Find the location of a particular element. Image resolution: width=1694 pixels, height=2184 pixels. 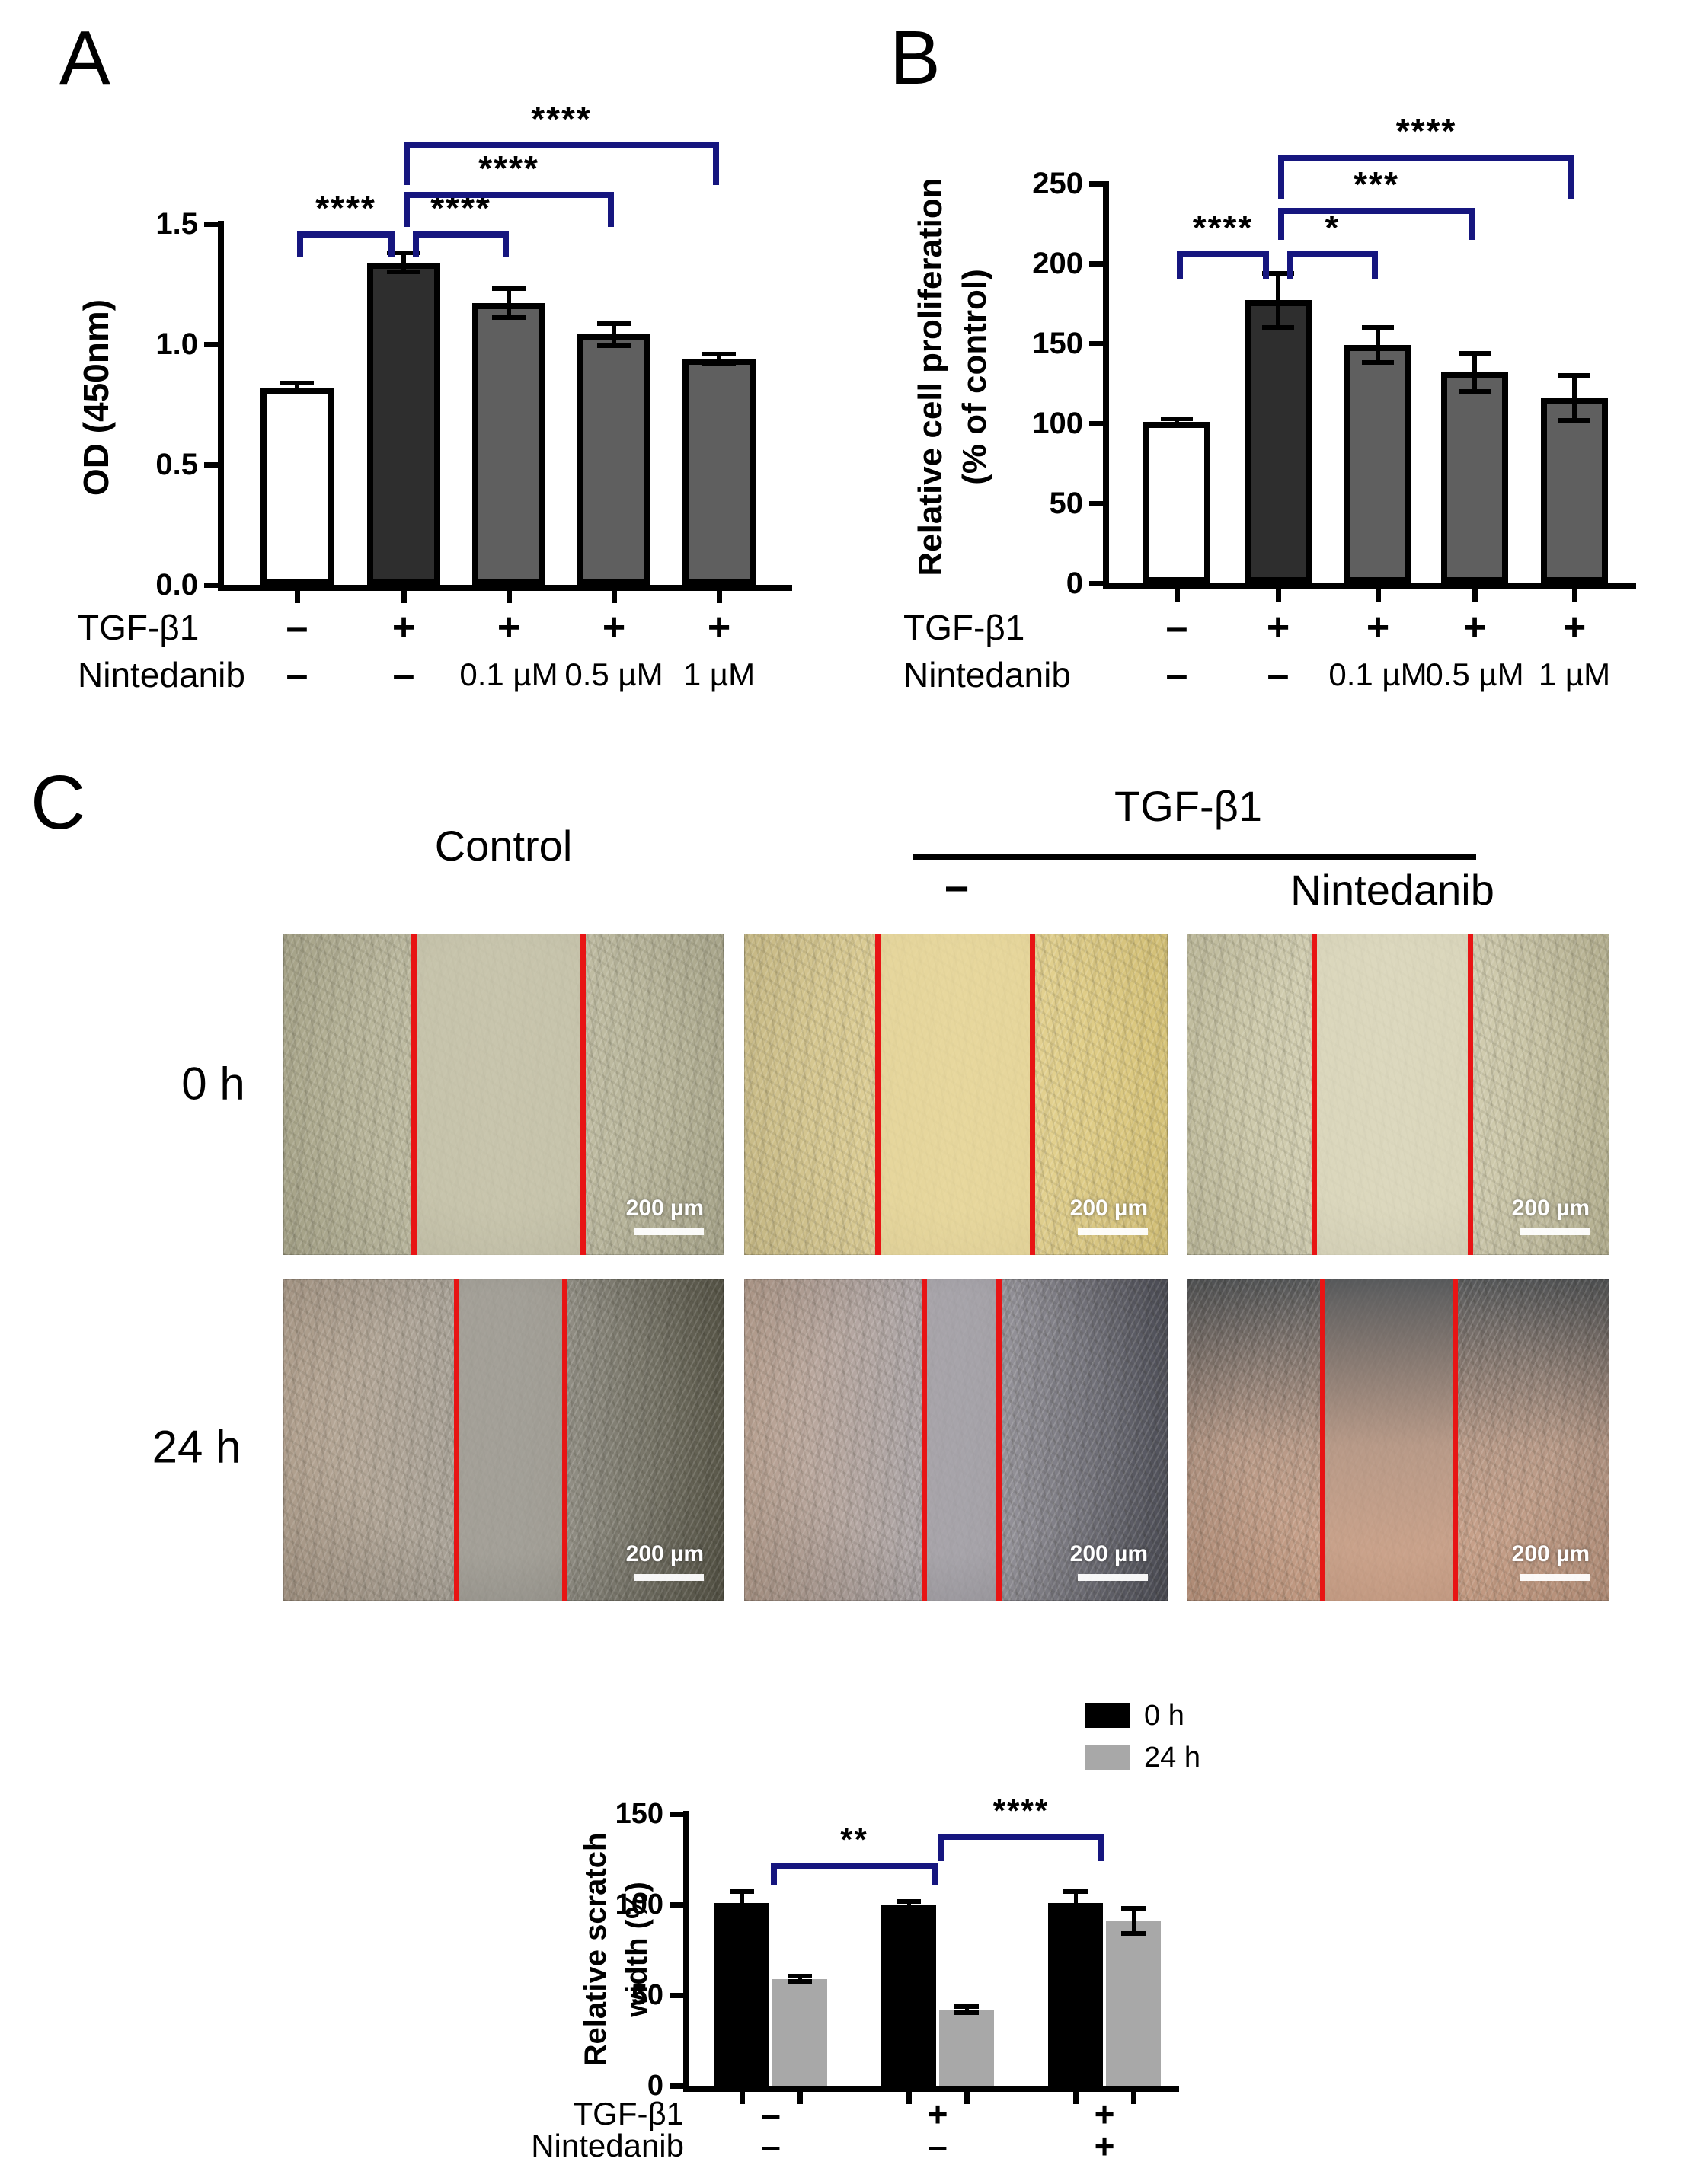

micrograph-24h-col2: 200 µm is located at coordinates (1398, 1440).